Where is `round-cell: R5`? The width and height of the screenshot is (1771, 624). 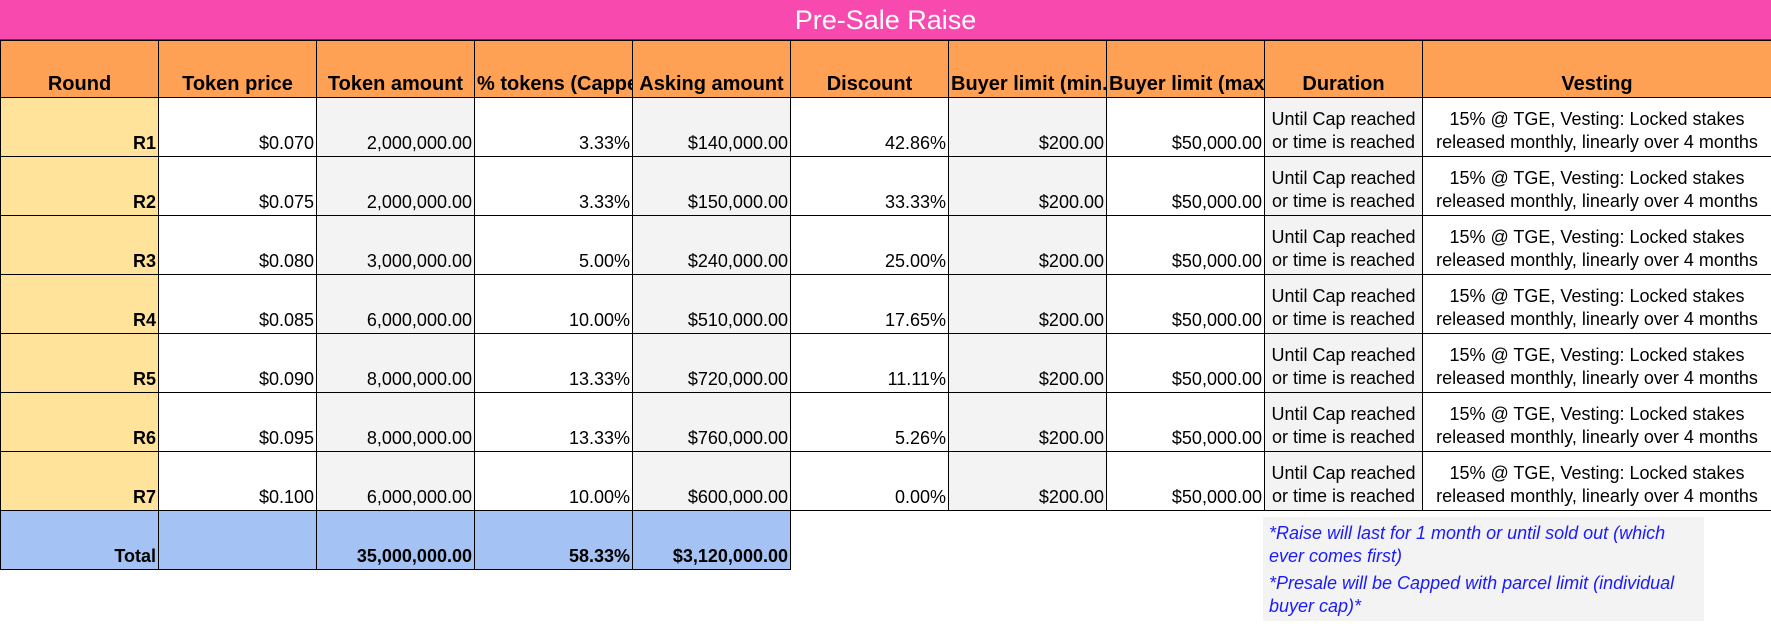
round-cell: R5 is located at coordinates (79, 363).